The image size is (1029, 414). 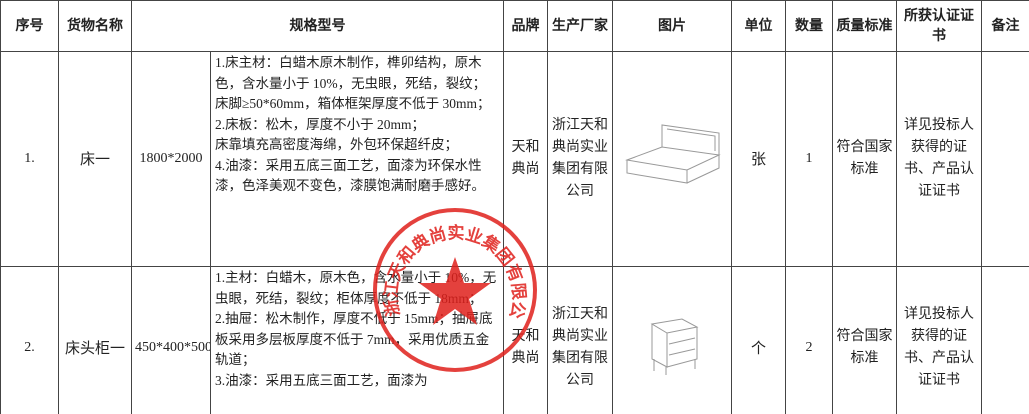 I want to click on cell-size: 450*400*500, so click(x=171, y=340).